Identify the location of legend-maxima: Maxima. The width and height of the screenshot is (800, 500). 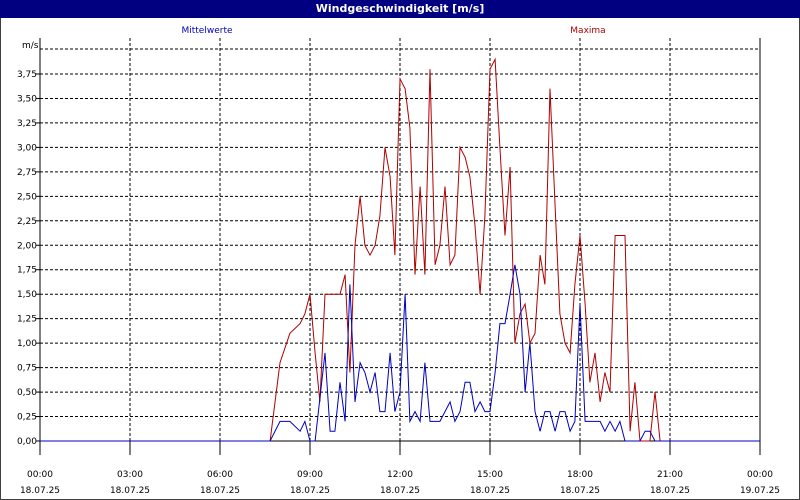
(587, 31).